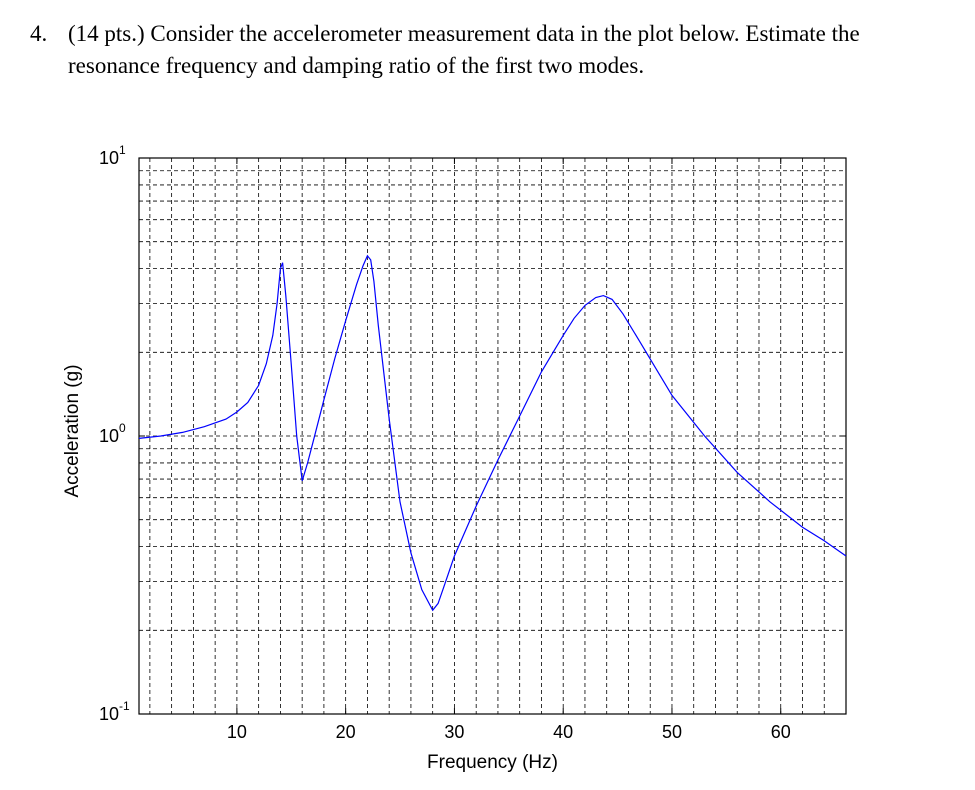  I want to click on x-tick-label: 20, so click(346, 732).